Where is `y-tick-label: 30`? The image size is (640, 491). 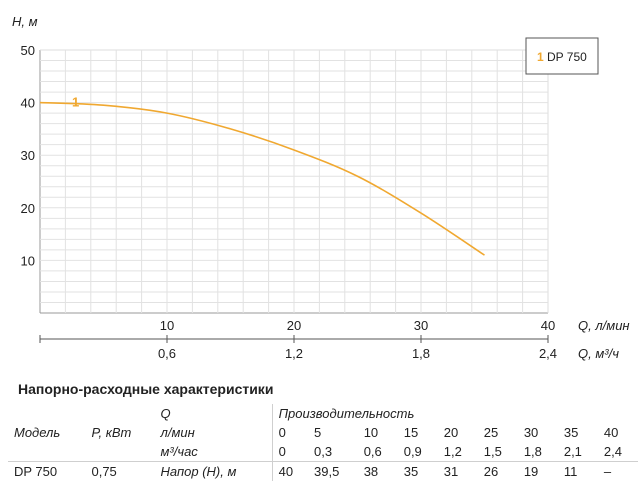 y-tick-label: 30 is located at coordinates (28, 155).